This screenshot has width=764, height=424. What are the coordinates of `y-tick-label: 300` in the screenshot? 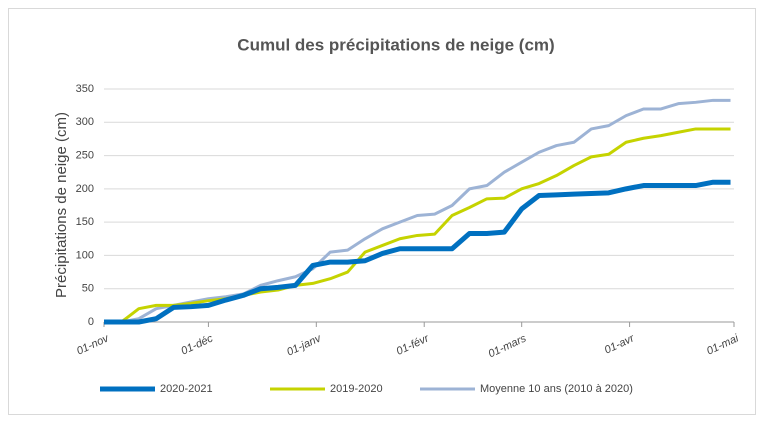 It's located at (85, 122).